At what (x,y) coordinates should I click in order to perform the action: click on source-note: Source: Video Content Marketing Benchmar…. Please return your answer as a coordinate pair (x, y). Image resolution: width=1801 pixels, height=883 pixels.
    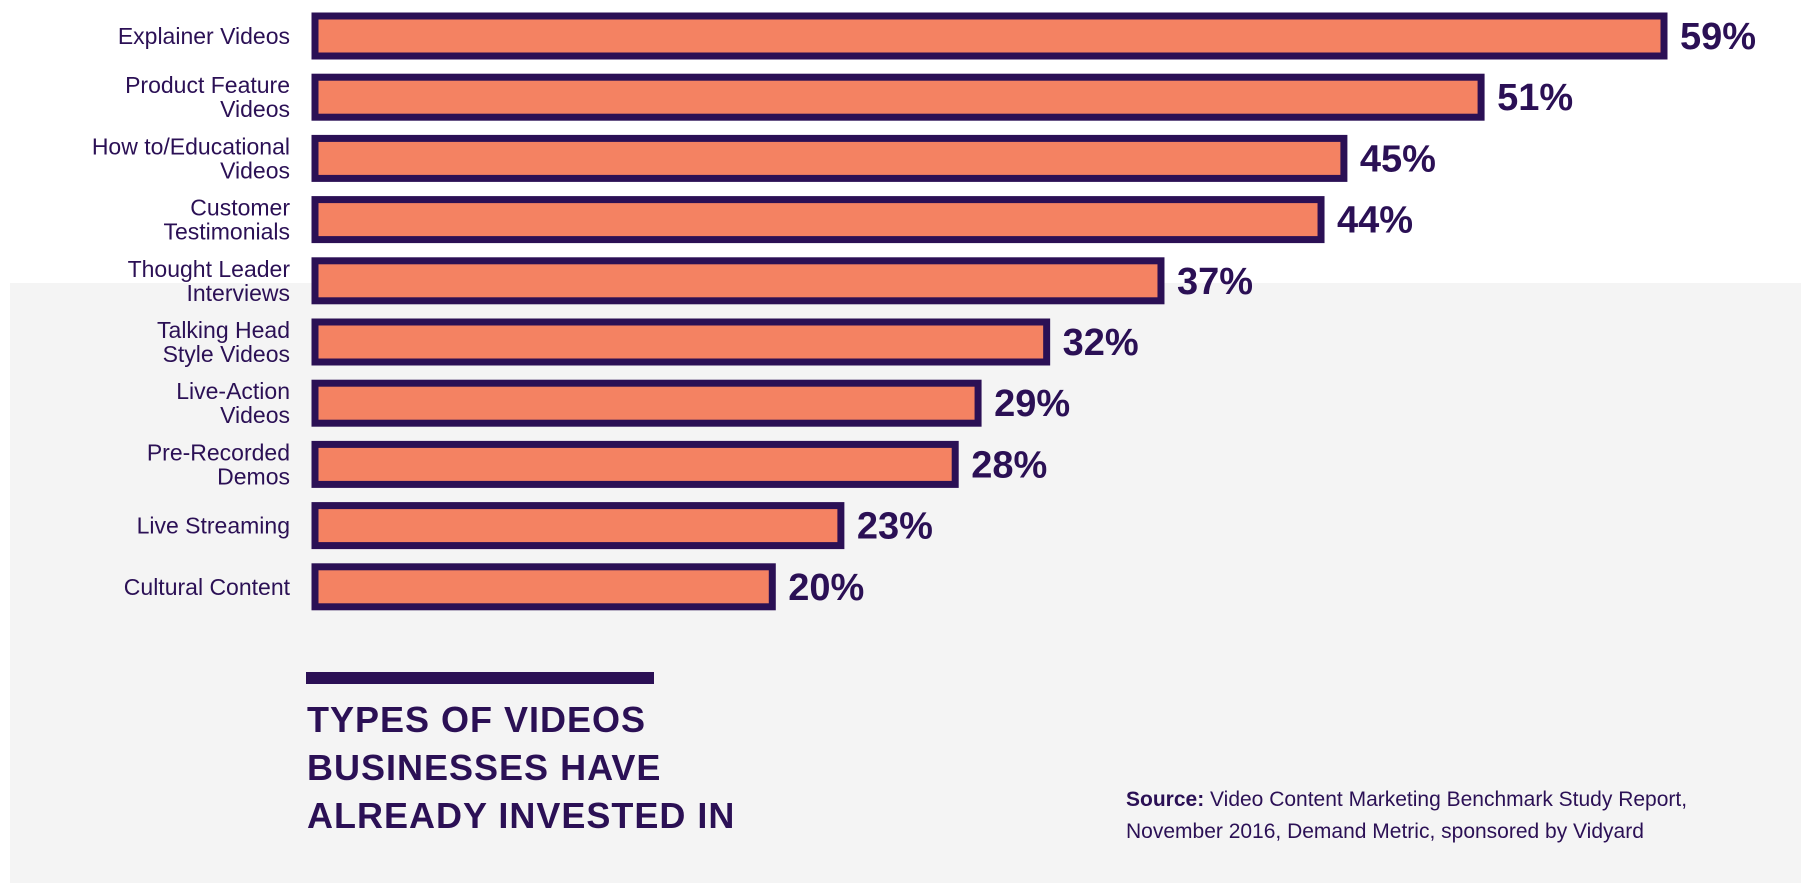
    Looking at the image, I should click on (1451, 816).